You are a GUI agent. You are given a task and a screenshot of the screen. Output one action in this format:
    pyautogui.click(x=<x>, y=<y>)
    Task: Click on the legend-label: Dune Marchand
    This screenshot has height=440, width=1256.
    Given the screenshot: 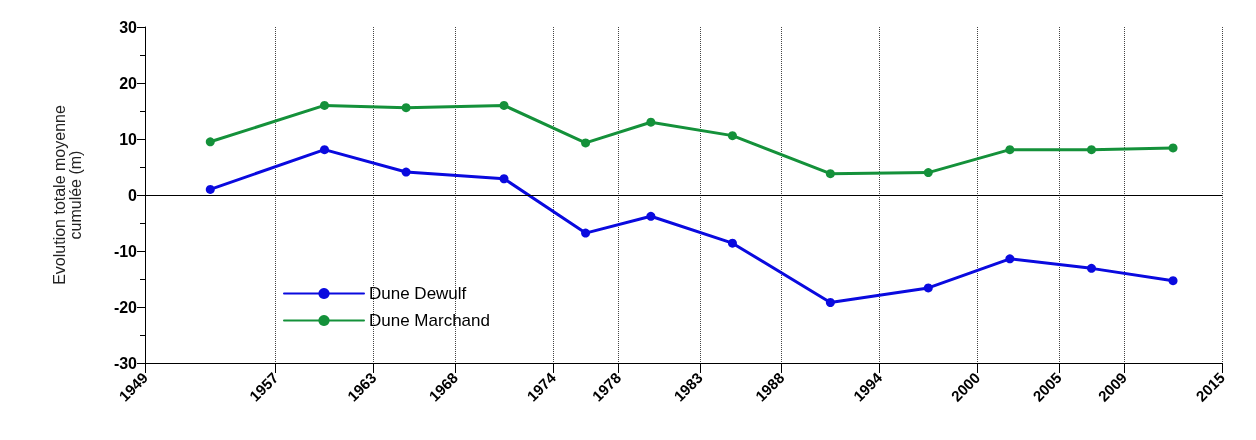 What is the action you would take?
    pyautogui.click(x=429, y=320)
    